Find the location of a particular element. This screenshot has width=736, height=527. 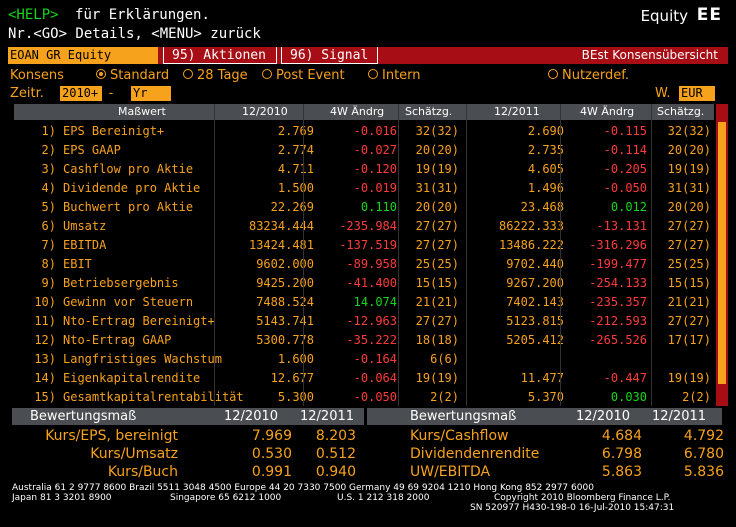

cell-c2: 0.030 is located at coordinates (628, 397).